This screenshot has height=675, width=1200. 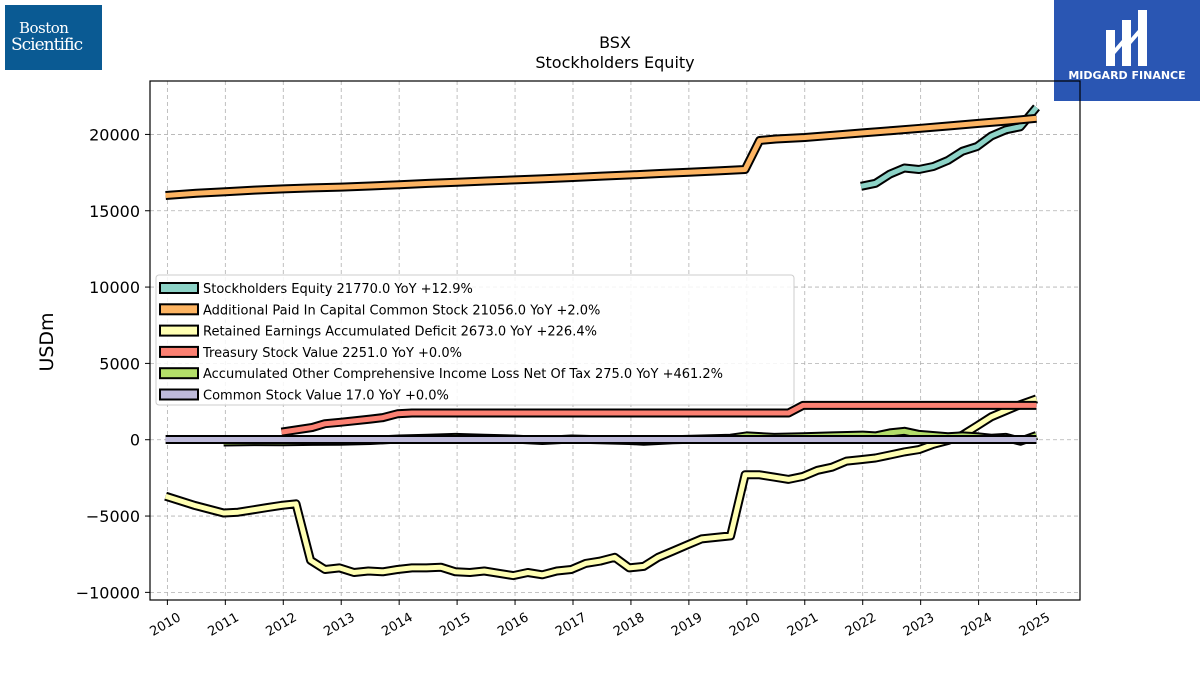 What do you see at coordinates (326, 396) in the screenshot?
I see `legend-entry: Common Stock Value 17.0 YoY +0.0%` at bounding box center [326, 396].